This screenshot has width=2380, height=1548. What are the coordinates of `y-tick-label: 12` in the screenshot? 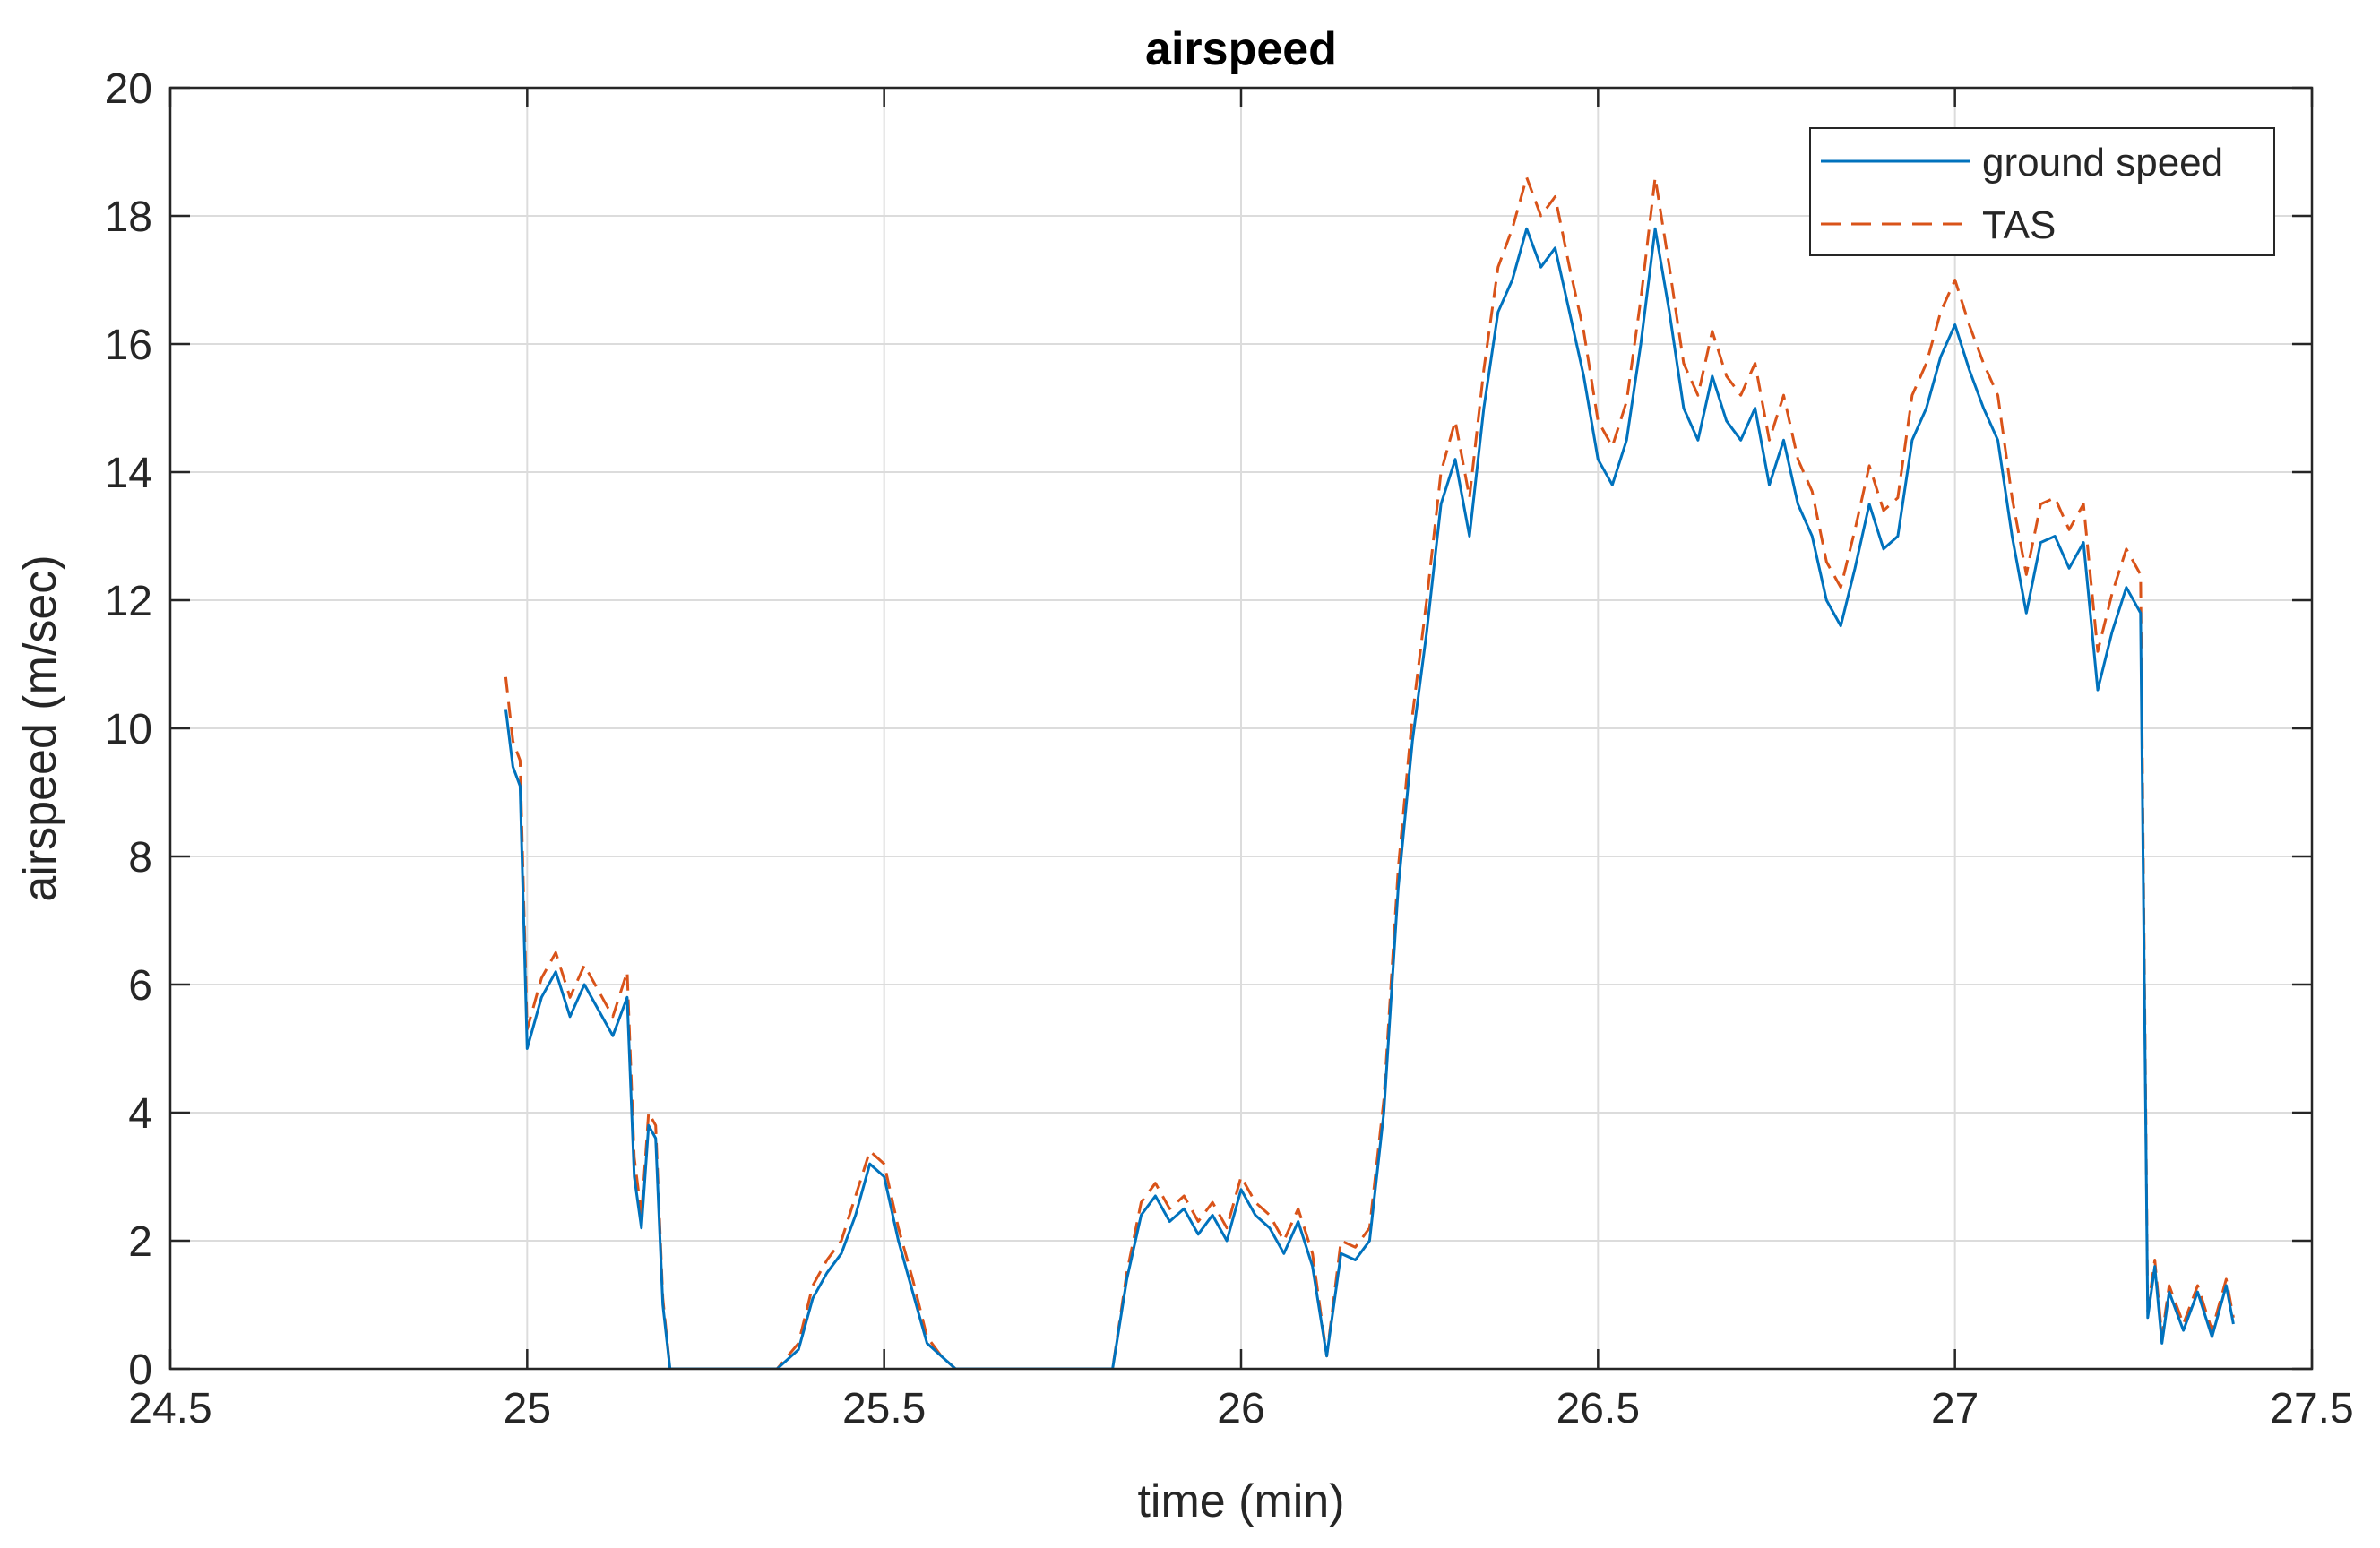 It's located at (129, 601).